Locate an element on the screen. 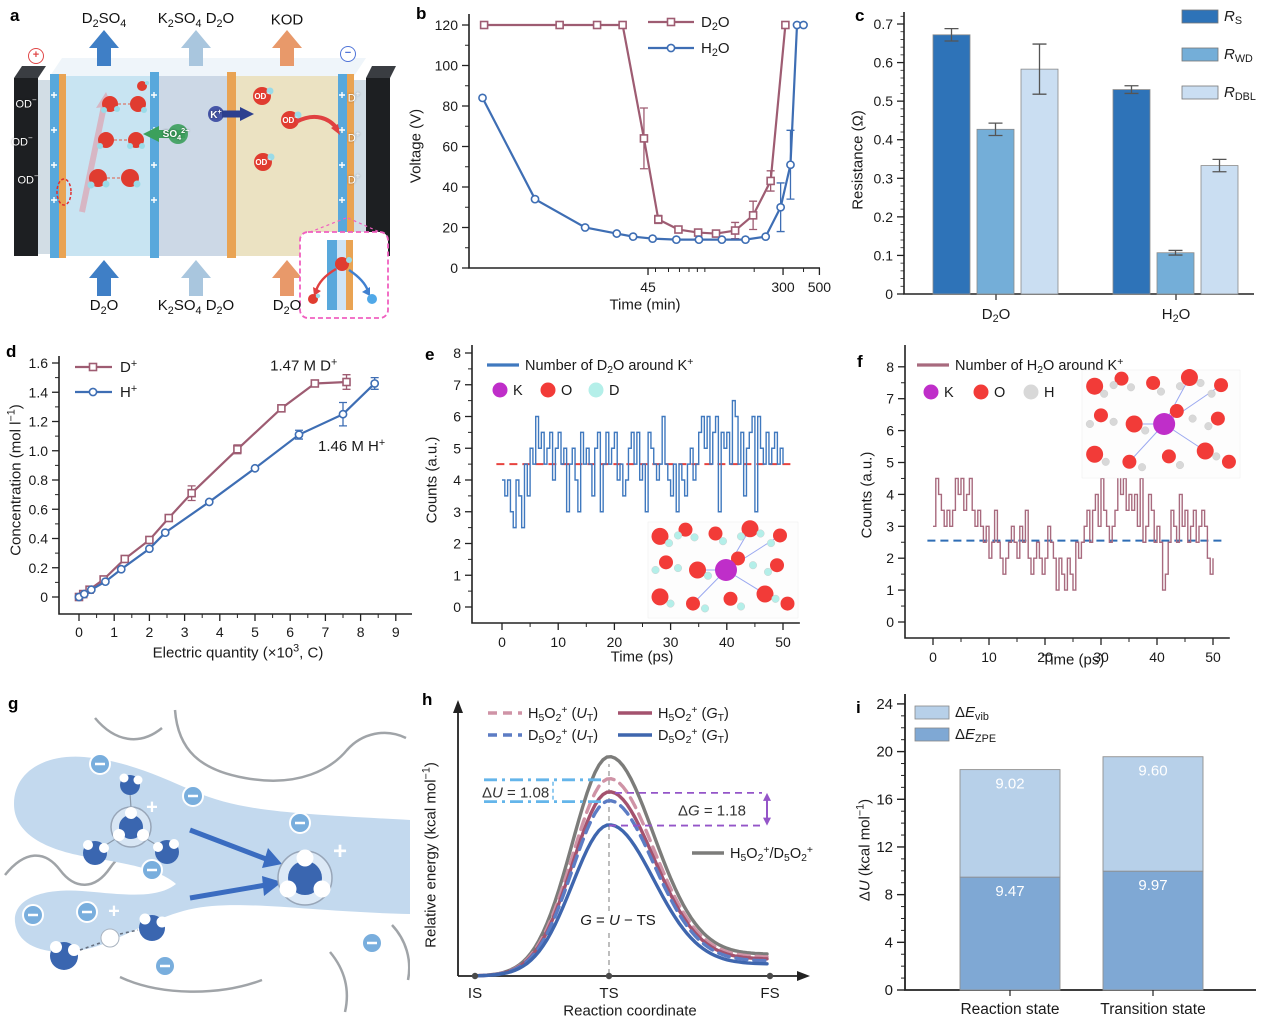 Image resolution: width=1266 pixels, height=1019 pixels. hydronium-cluster-upper is located at coordinates (130, 820).